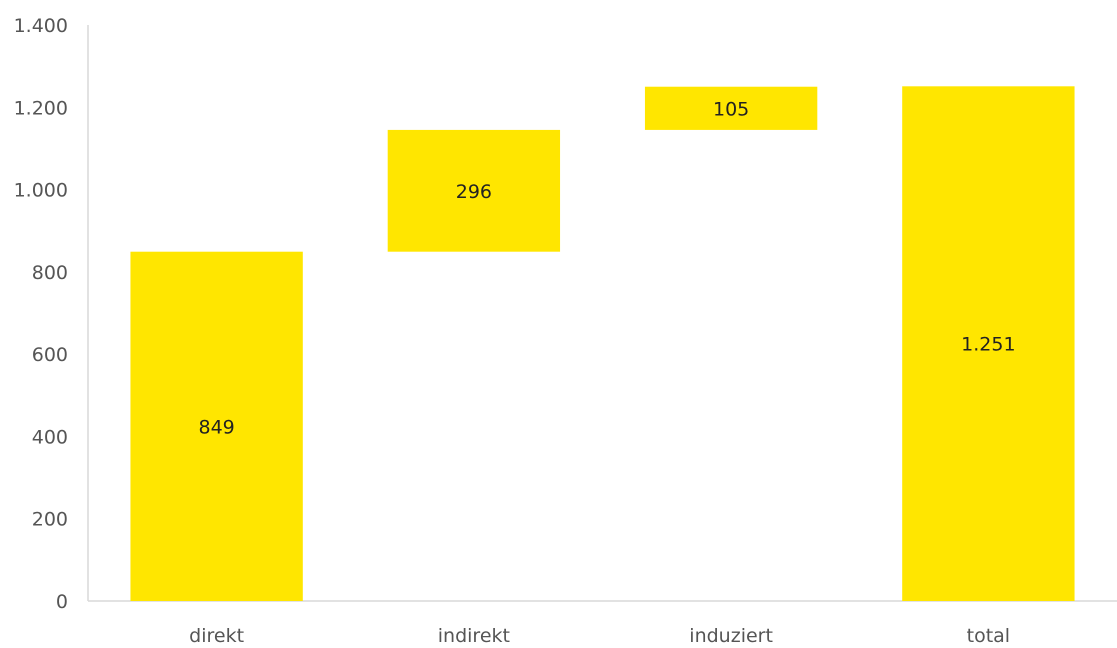 This screenshot has height=648, width=1117. What do you see at coordinates (41, 314) in the screenshot?
I see `y-axis-tick-labels: 0 200 400 600 800 1.000 1.200 1.400` at bounding box center [41, 314].